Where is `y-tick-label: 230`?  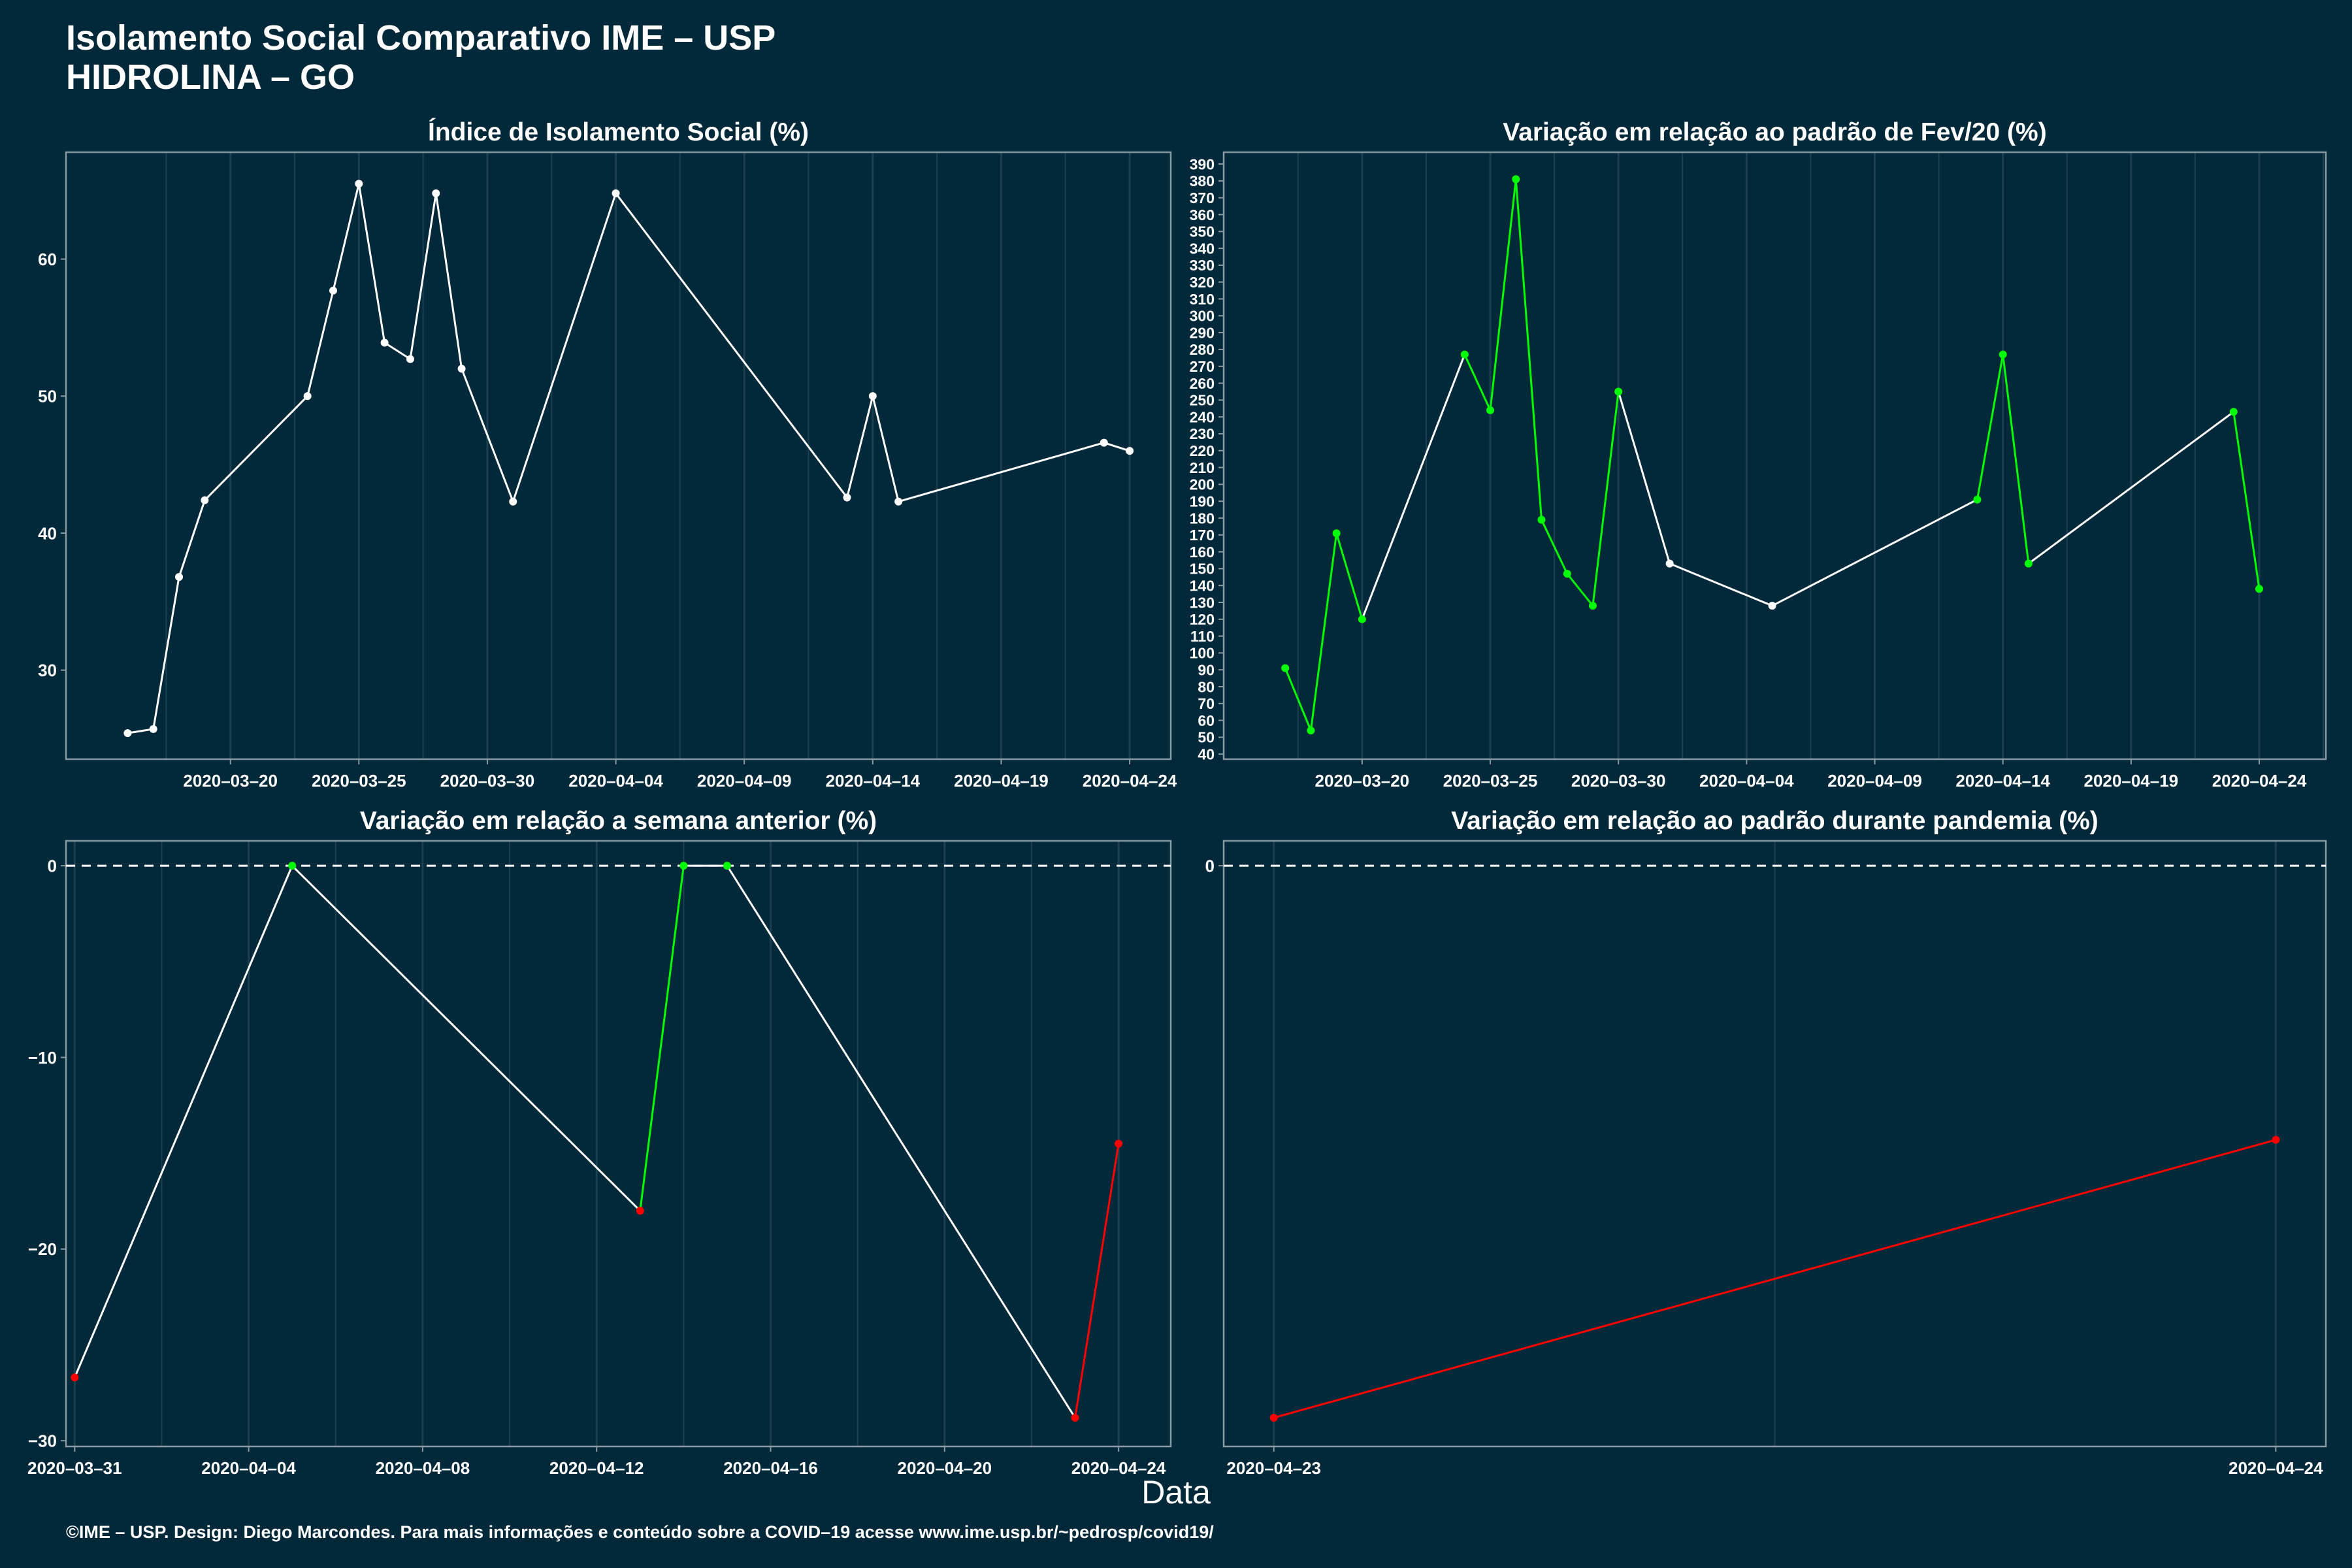
y-tick-label: 230 is located at coordinates (1202, 433).